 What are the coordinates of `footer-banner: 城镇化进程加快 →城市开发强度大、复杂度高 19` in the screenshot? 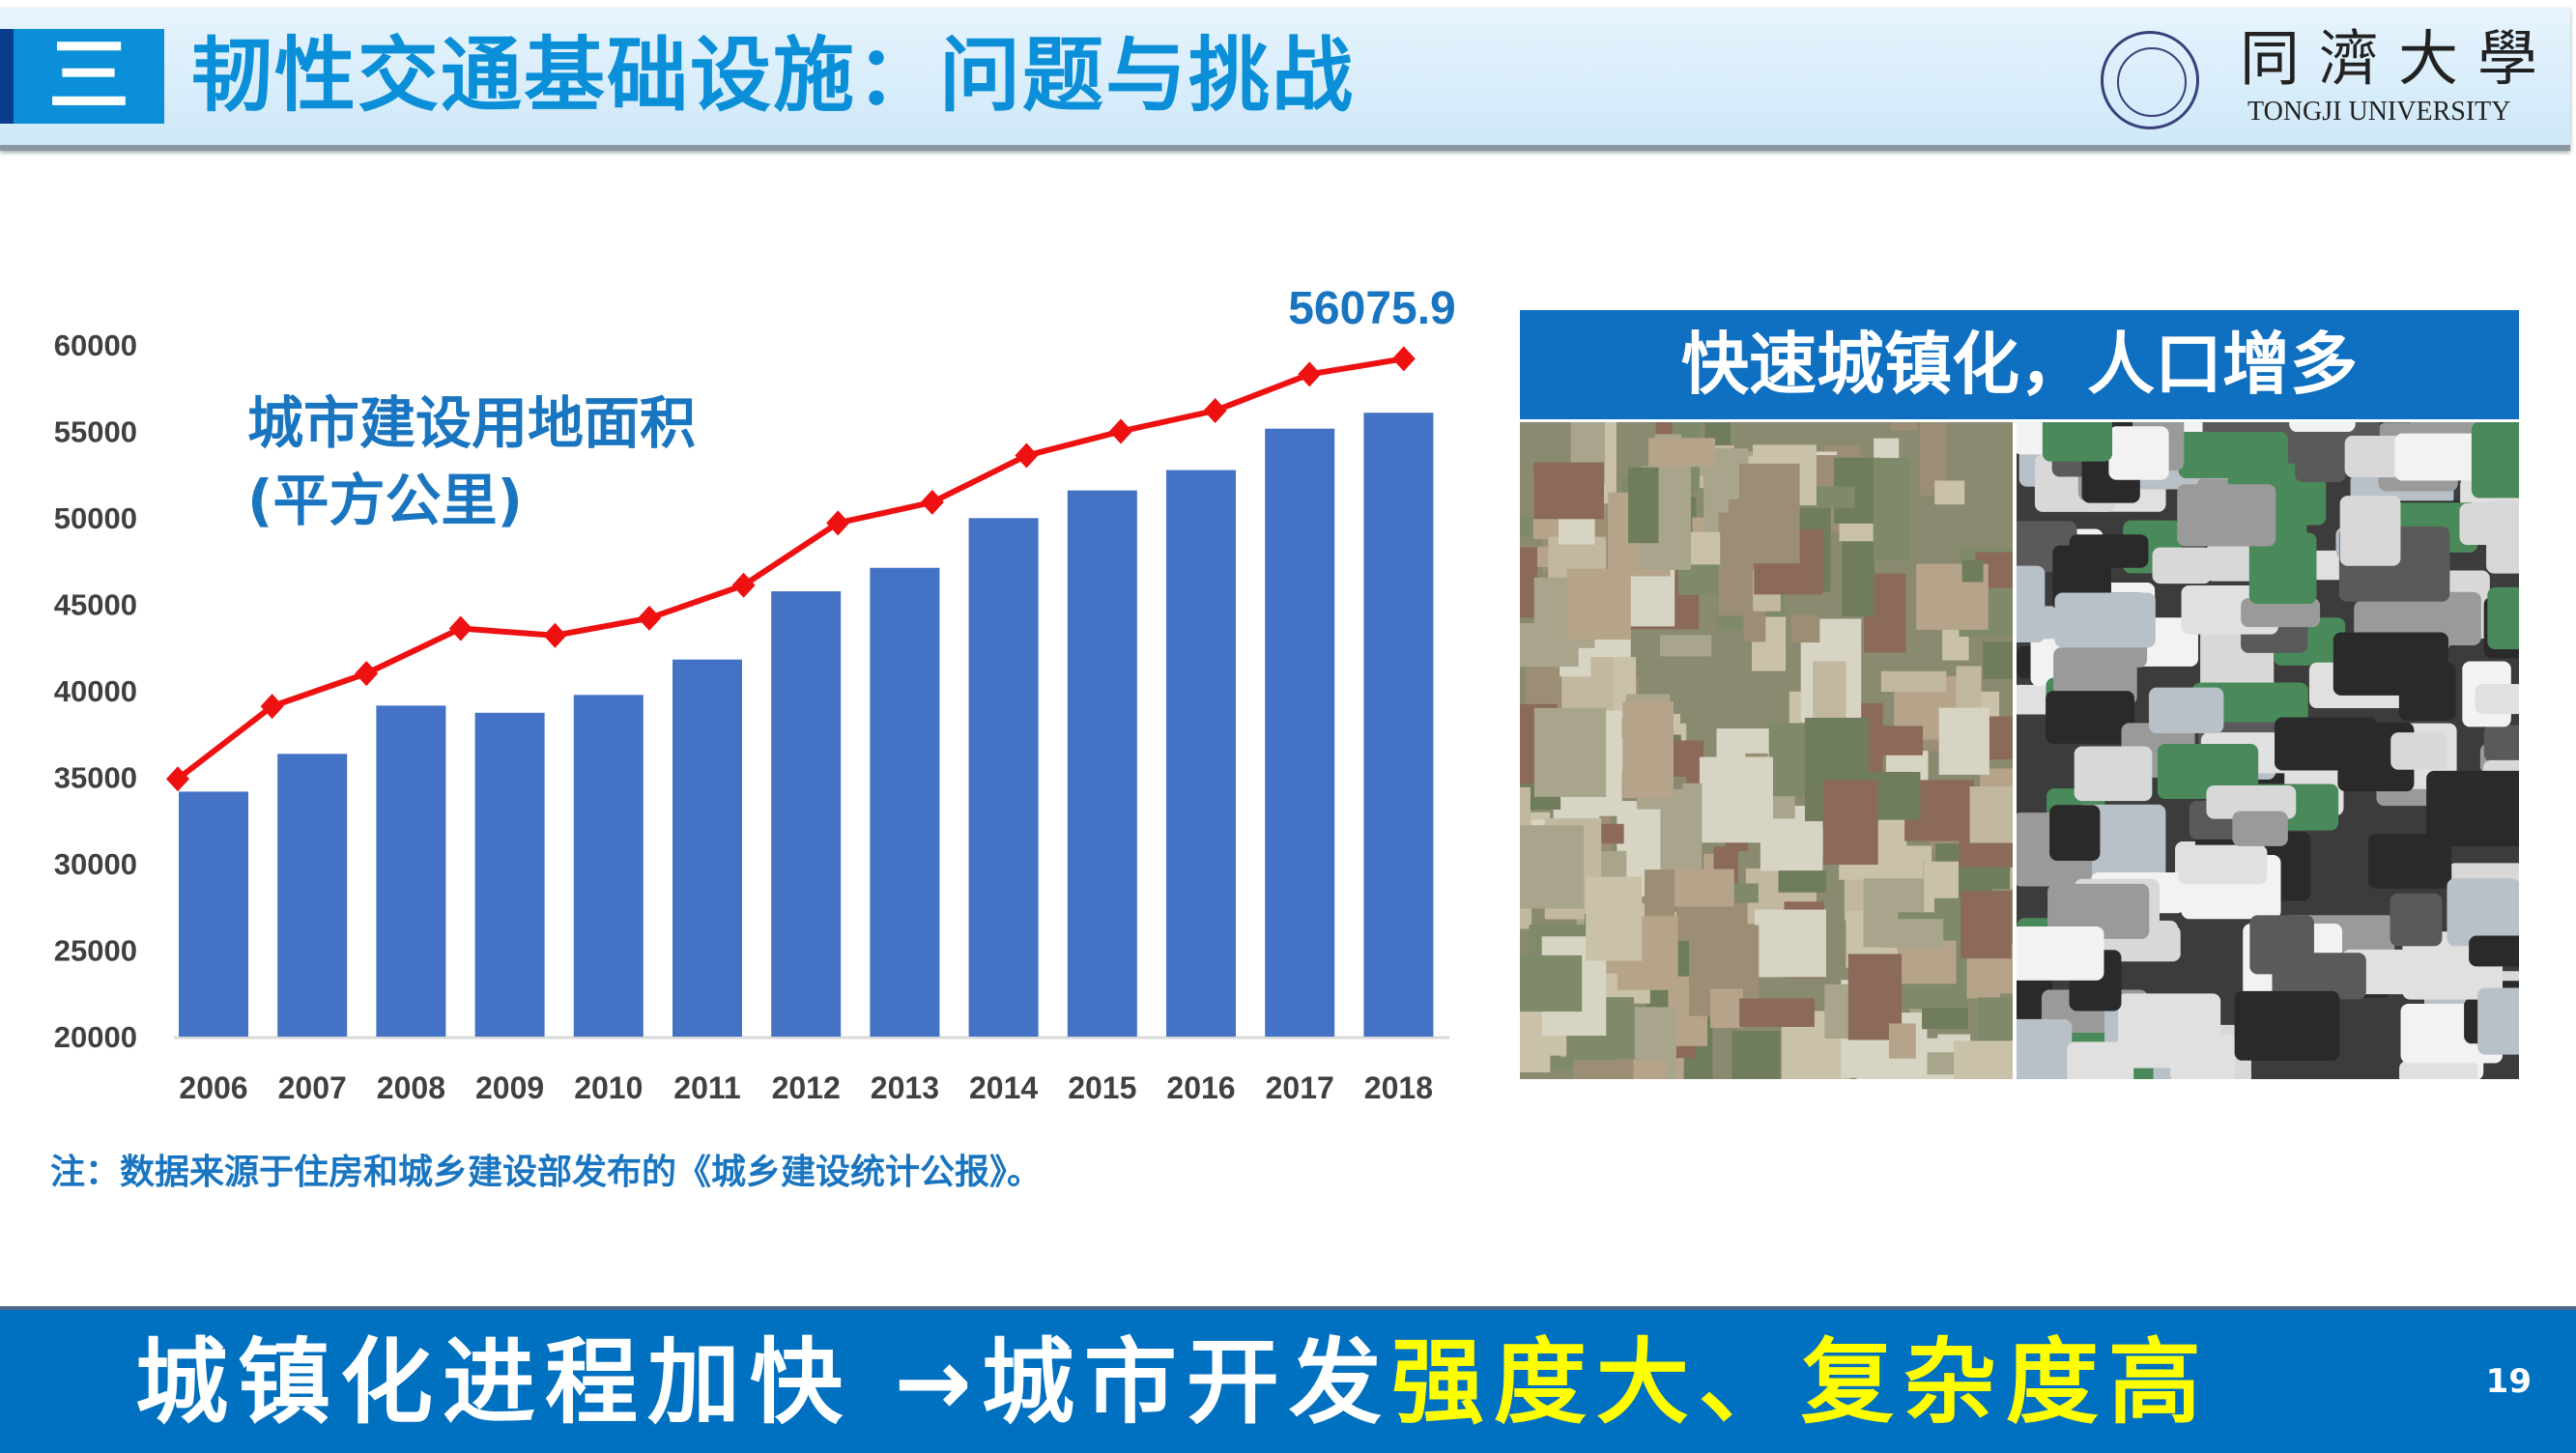 It's located at (1288, 1380).